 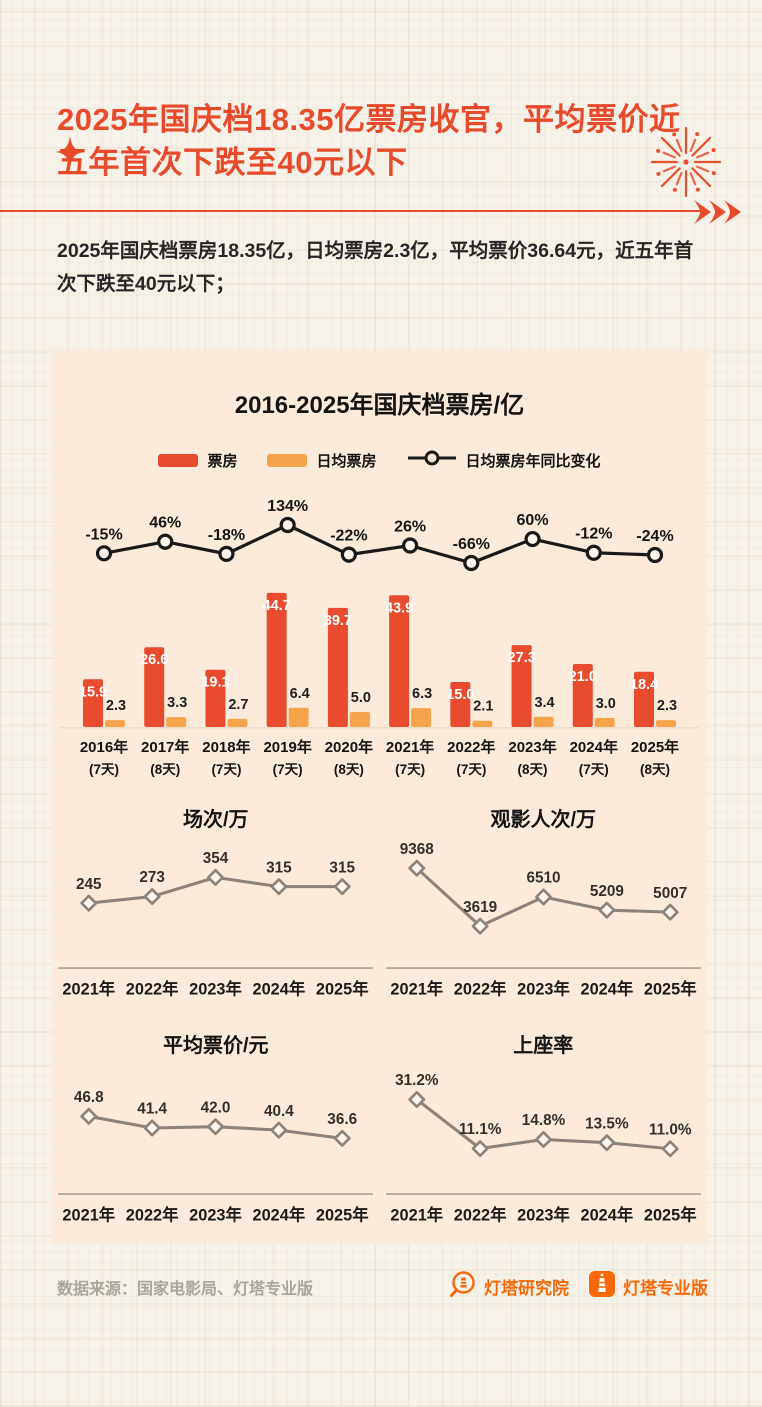 What do you see at coordinates (480, 907) in the screenshot?
I see `svg-text: 3619` at bounding box center [480, 907].